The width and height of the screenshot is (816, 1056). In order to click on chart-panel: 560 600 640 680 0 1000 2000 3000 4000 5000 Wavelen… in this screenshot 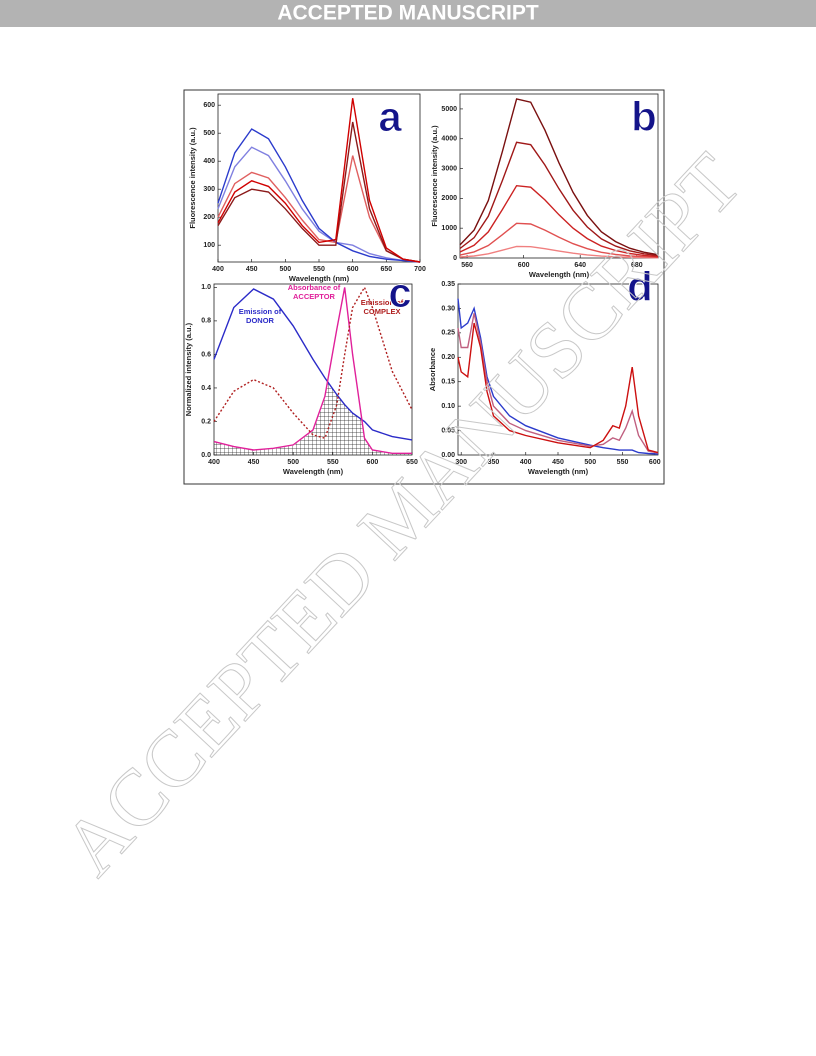, I will do `click(544, 186)`.